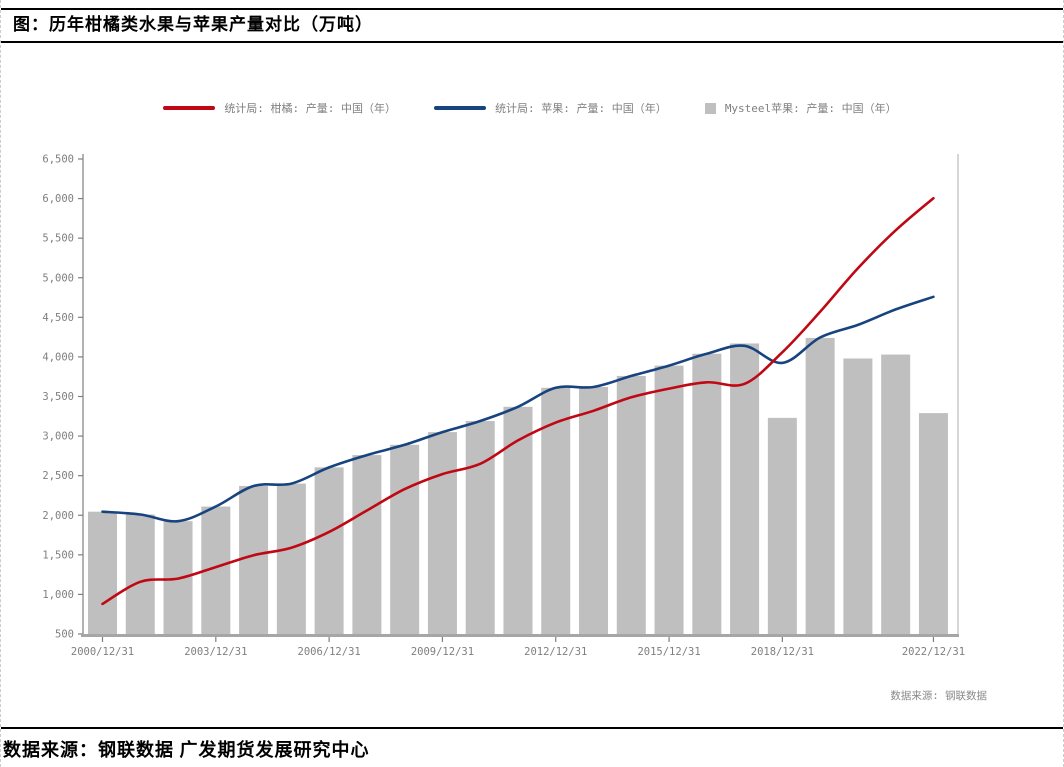  Describe the element at coordinates (58, 437) in the screenshot. I see `y-tick-label: 3,000` at that location.